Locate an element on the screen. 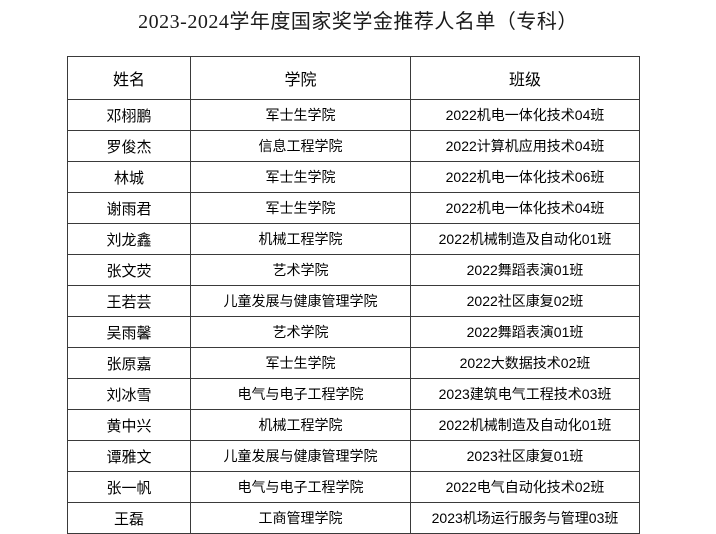 This screenshot has height=534, width=716. cell-name: 吴雨馨 is located at coordinates (129, 332).